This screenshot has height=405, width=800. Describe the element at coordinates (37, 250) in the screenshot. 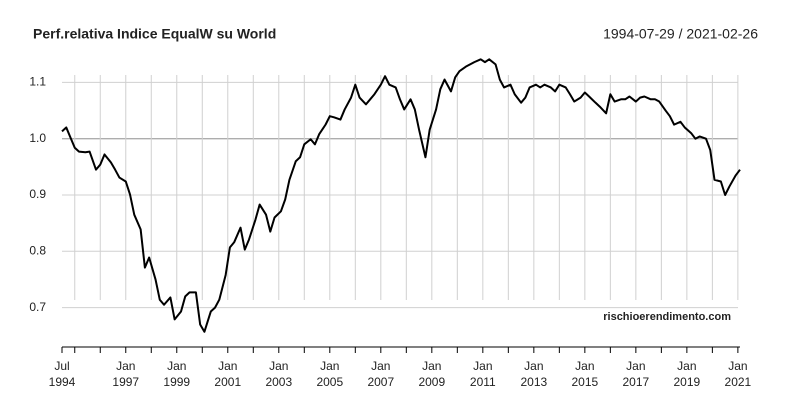

I see `y-tick-label: 0.8` at that location.